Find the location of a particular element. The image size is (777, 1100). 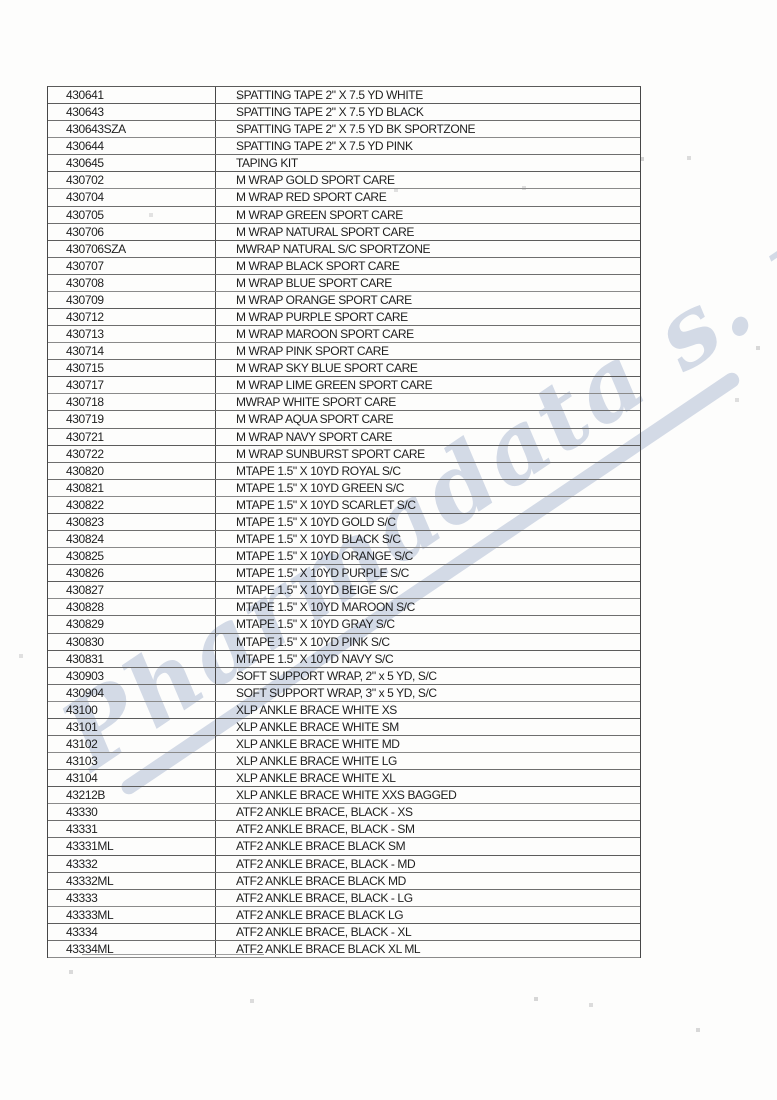

item-code-cell: 430823 is located at coordinates (132, 522).